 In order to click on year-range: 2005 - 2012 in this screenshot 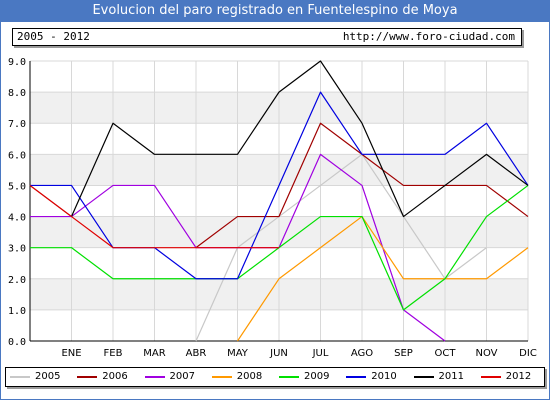, I will do `click(53, 36)`.